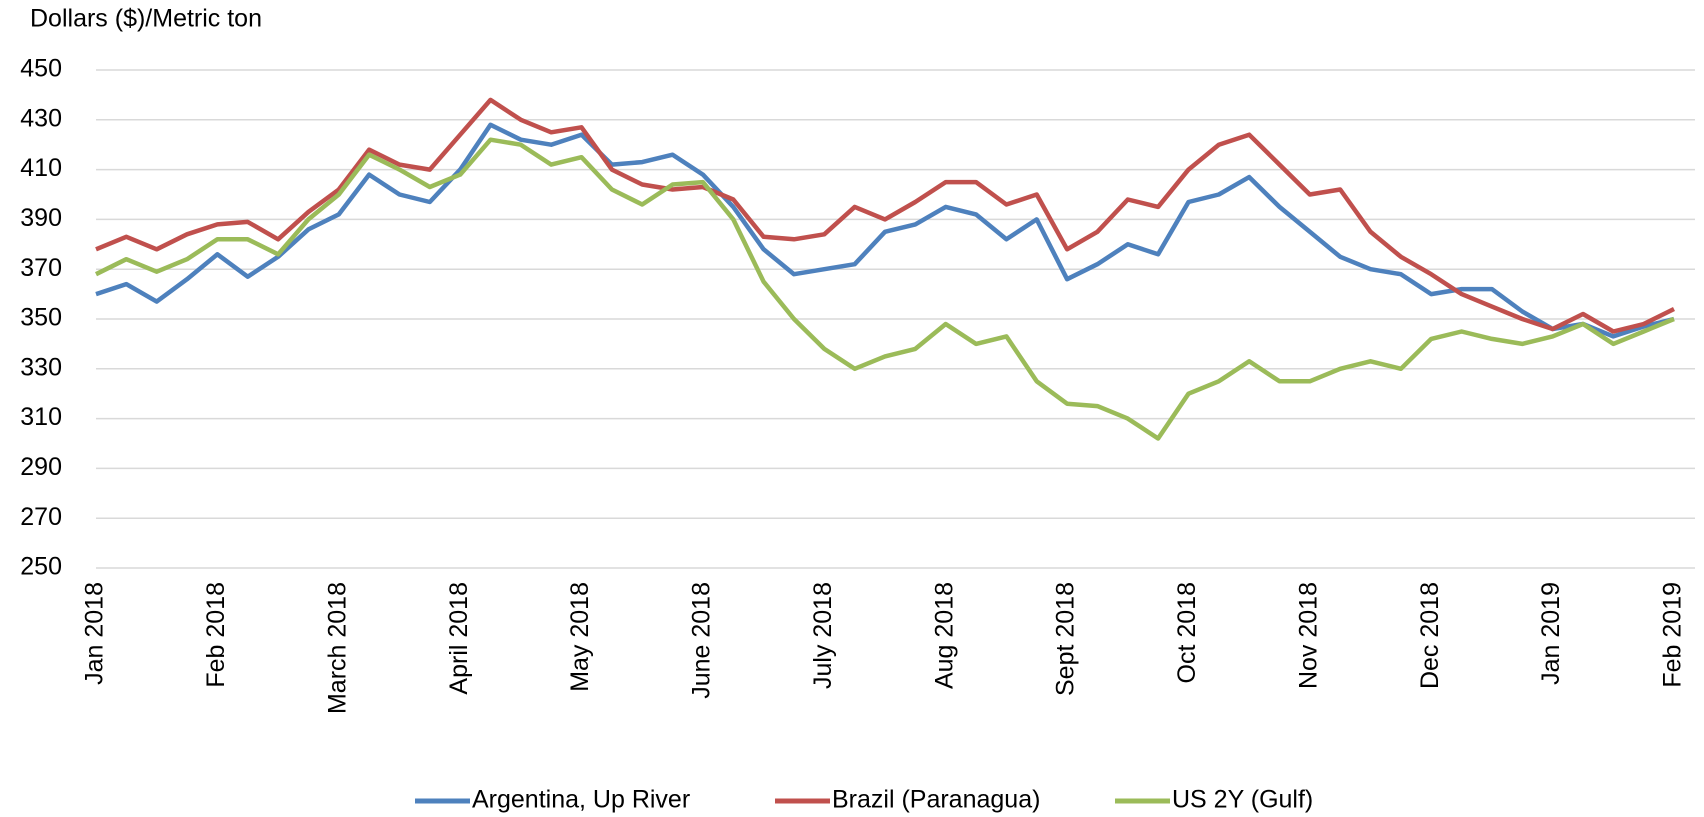 This screenshot has width=1704, height=817. What do you see at coordinates (944, 635) in the screenshot?
I see `x-tick-label: Aug 2018` at bounding box center [944, 635].